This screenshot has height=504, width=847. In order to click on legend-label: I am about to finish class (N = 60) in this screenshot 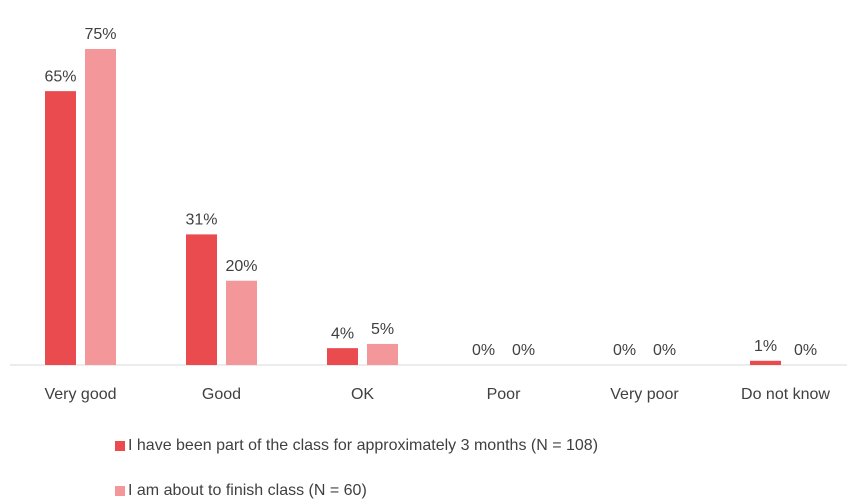, I will do `click(247, 490)`.